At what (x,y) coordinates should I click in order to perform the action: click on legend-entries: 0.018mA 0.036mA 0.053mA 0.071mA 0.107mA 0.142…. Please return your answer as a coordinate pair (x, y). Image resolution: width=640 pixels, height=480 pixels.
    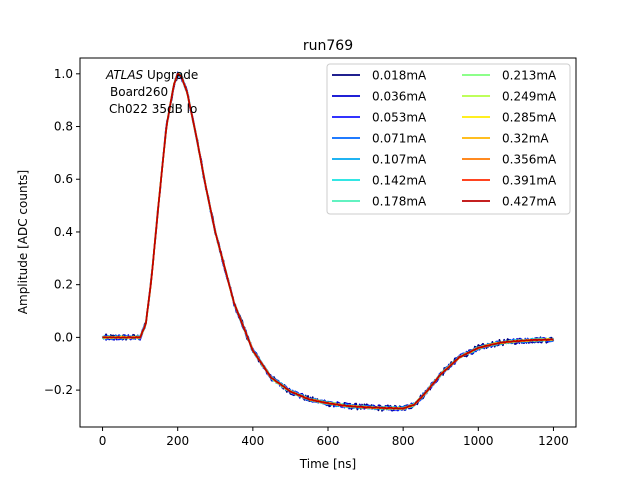
    Looking at the image, I should click on (444, 139).